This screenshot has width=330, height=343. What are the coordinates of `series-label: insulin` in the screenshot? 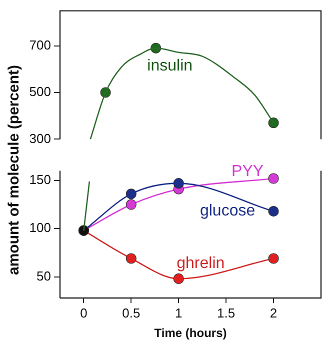 It's located at (170, 66).